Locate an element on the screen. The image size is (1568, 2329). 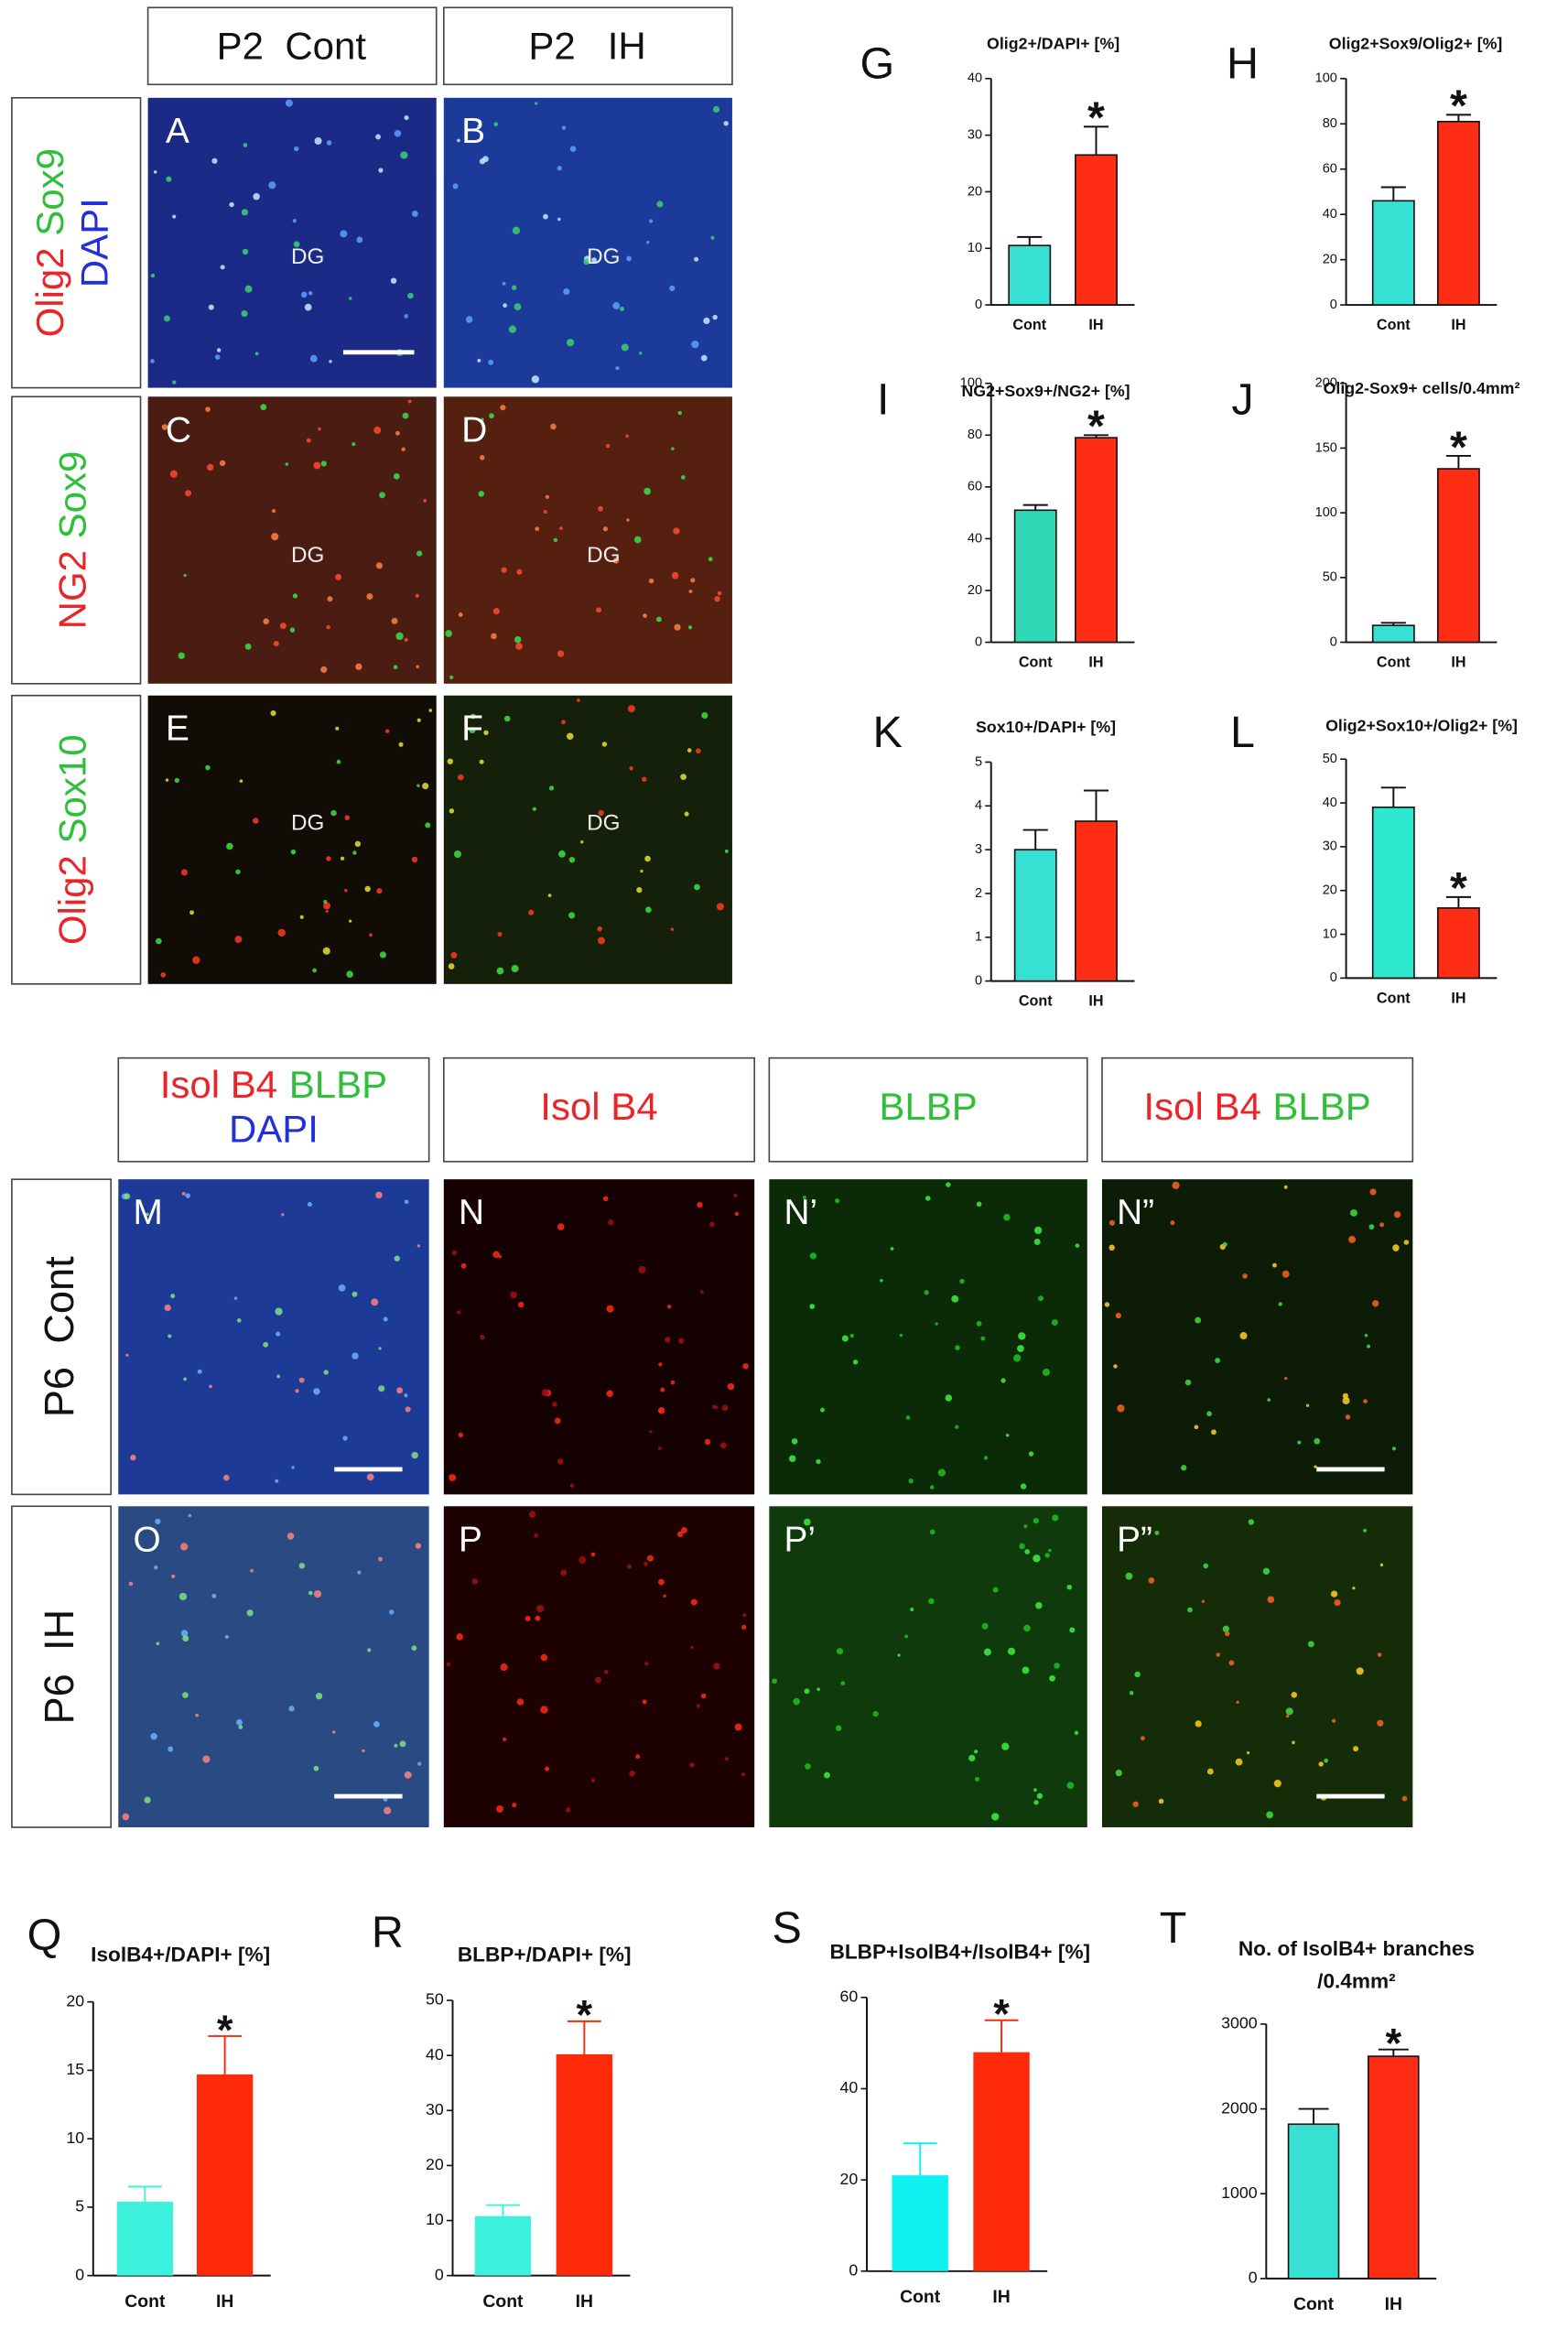
column-header: P2 Cont is located at coordinates (292, 46).